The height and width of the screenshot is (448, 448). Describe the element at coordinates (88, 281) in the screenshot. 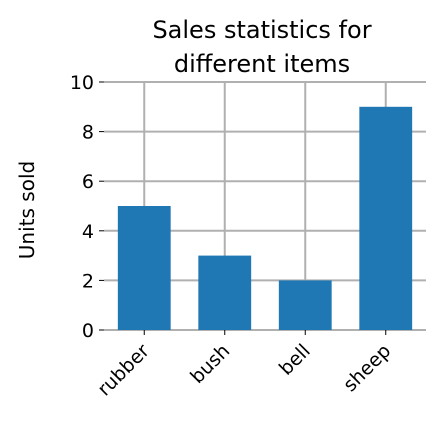

I see `y-tick-label-1: 2` at that location.